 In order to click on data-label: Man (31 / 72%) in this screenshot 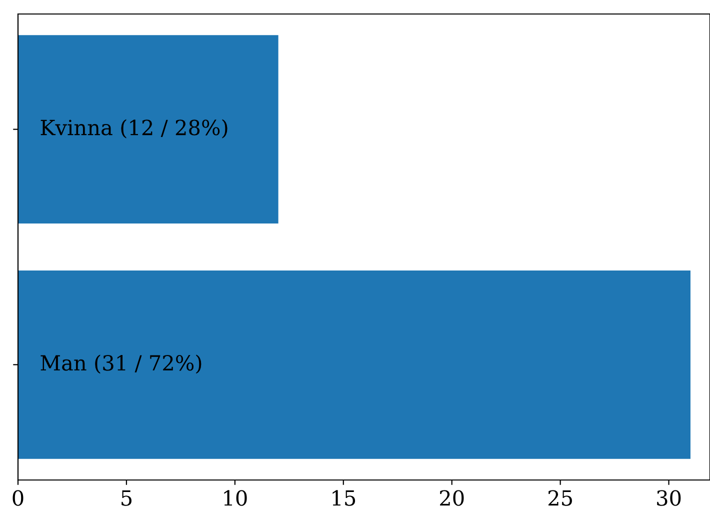, I will do `click(121, 364)`.